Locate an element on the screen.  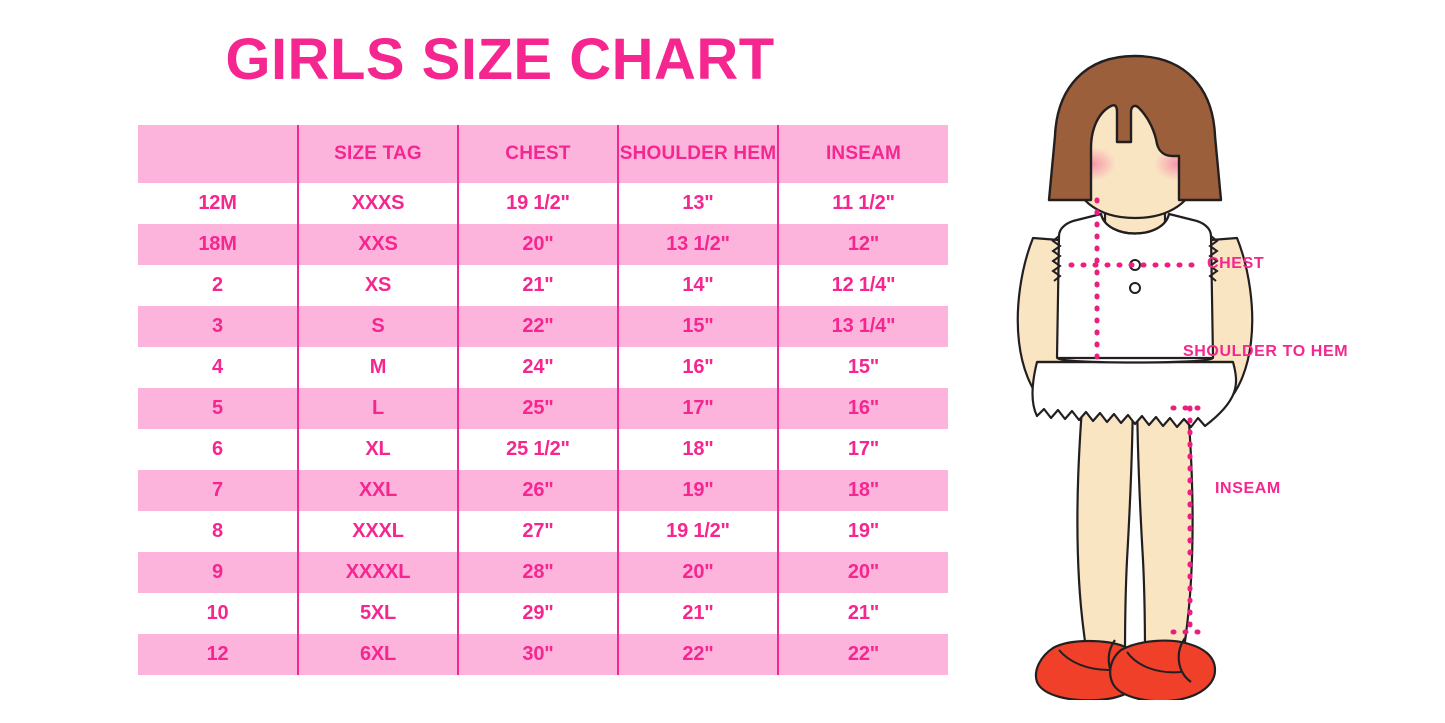
cell-chest: 28" is located at coordinates (538, 572).